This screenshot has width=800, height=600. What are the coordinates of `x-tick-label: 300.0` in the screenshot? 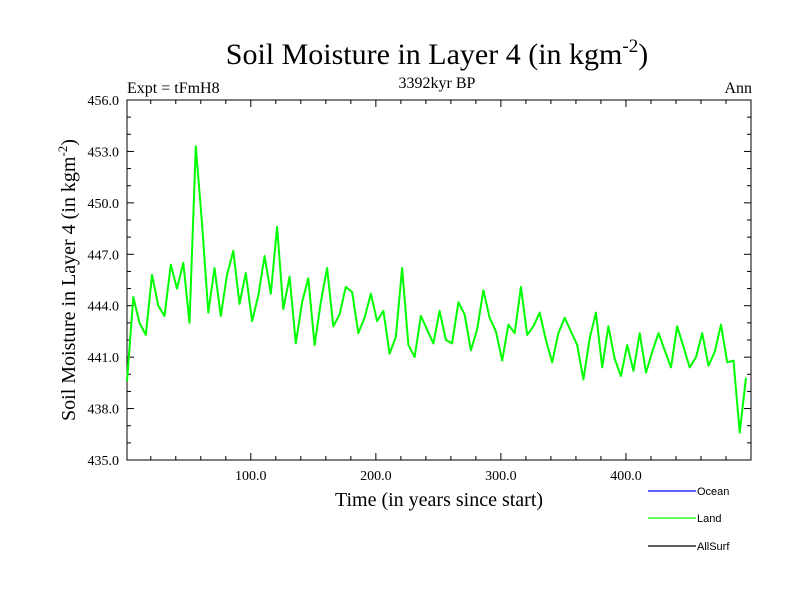 It's located at (501, 476).